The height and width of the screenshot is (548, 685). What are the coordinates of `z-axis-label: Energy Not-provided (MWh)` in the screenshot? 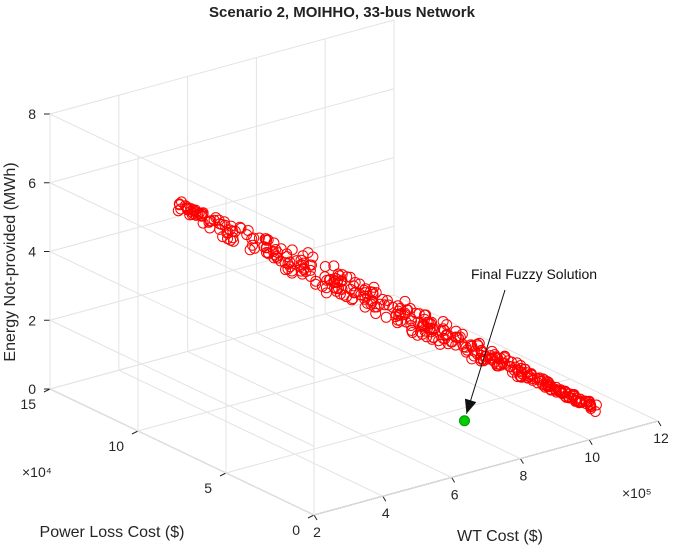 It's located at (10, 261).